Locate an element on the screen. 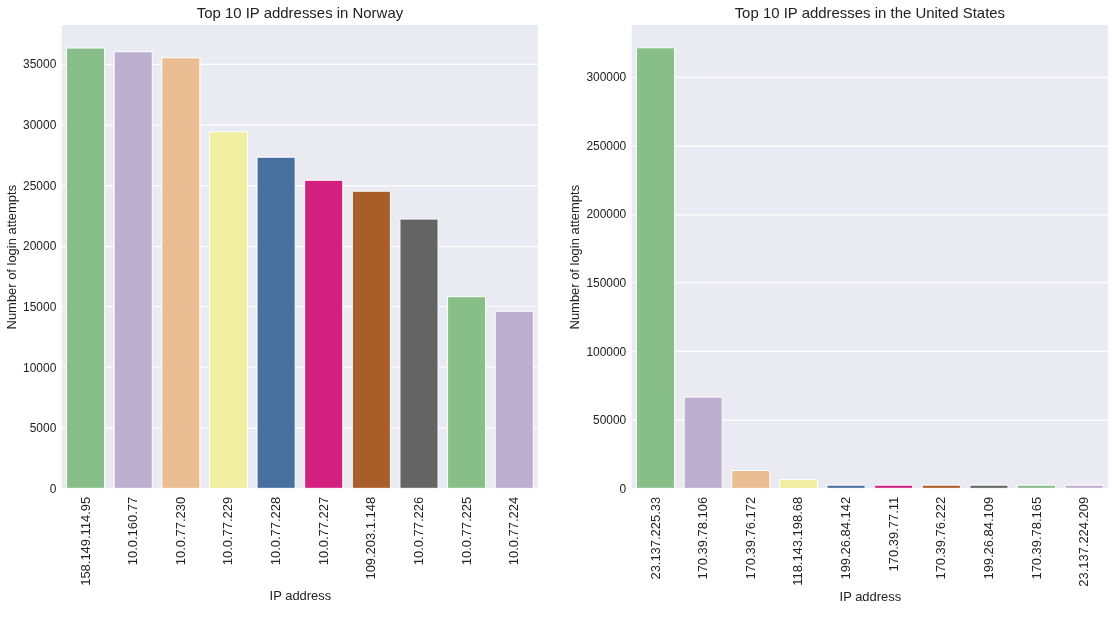 Image resolution: width=1113 pixels, height=635 pixels. x-tick-label: 109.203.1.148 is located at coordinates (371, 538).